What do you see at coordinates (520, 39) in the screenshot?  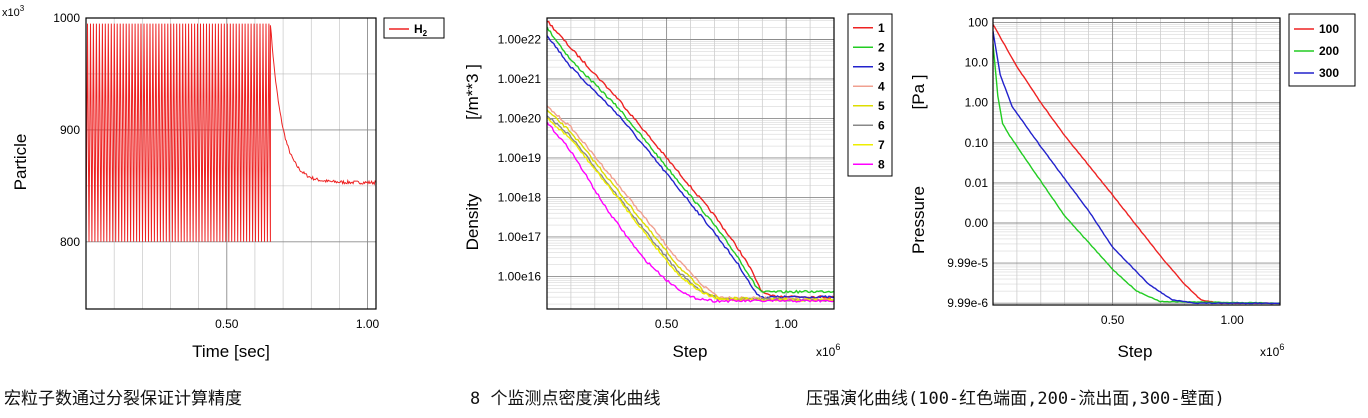 I see `y-tick-label: 1.00e22` at bounding box center [520, 39].